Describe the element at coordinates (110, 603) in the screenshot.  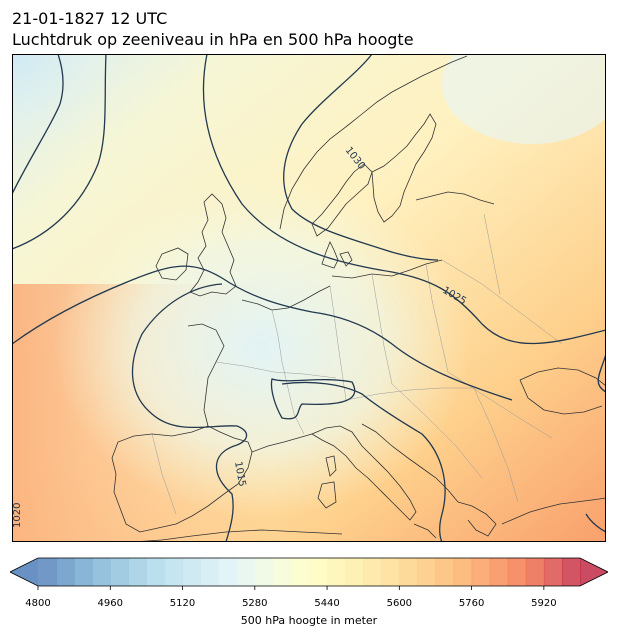
I see `colorbar-tick-label: 4960` at that location.